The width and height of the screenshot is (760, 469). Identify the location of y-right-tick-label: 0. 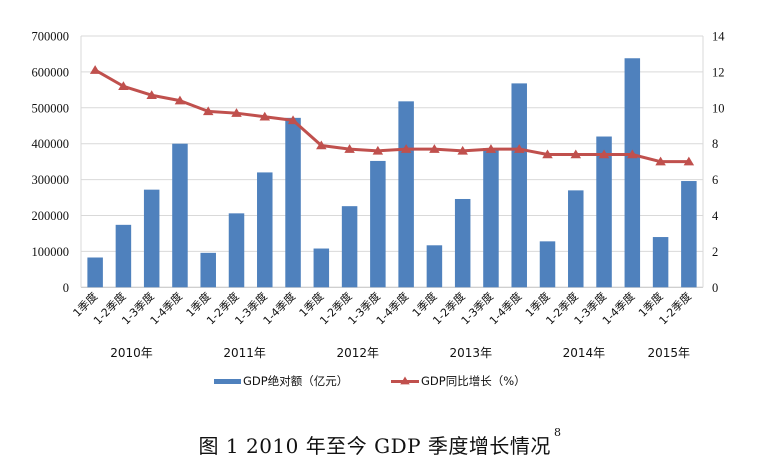
(715, 288).